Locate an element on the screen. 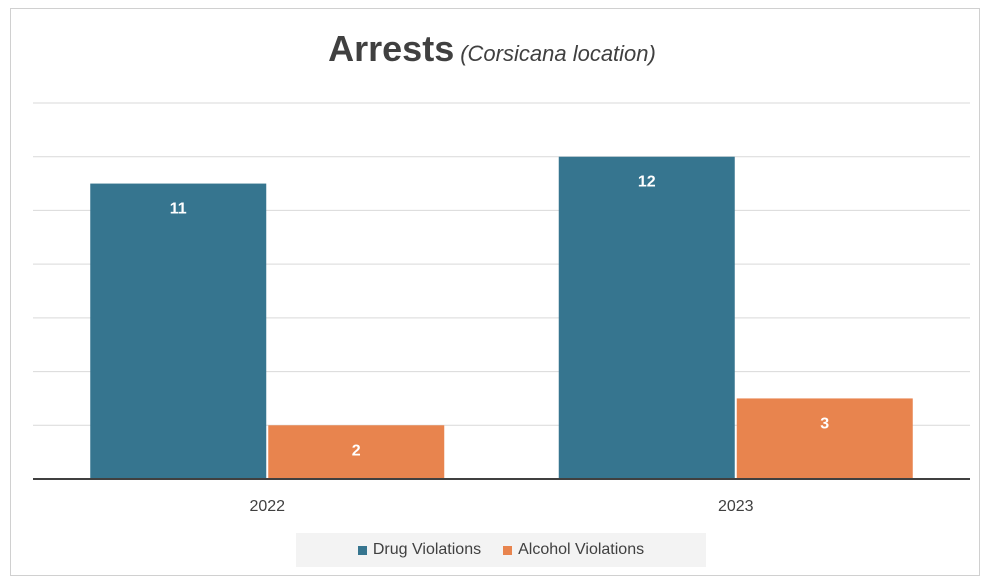 This screenshot has height=581, width=984. chart-legend: Drug Violations Alcohol Violations is located at coordinates (501, 550).